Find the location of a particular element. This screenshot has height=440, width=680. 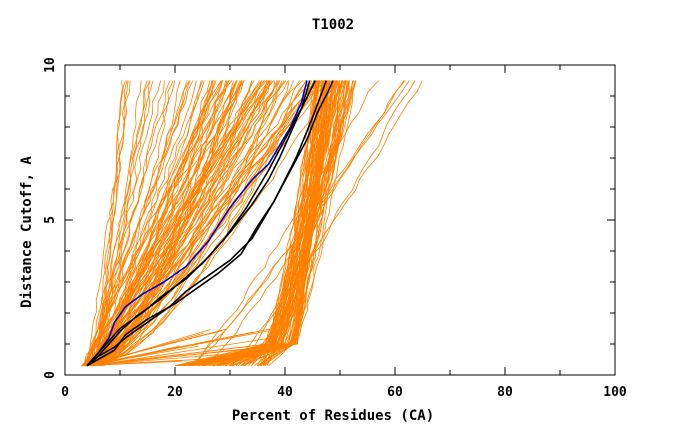

y-tick-label: 10 is located at coordinates (50, 65).